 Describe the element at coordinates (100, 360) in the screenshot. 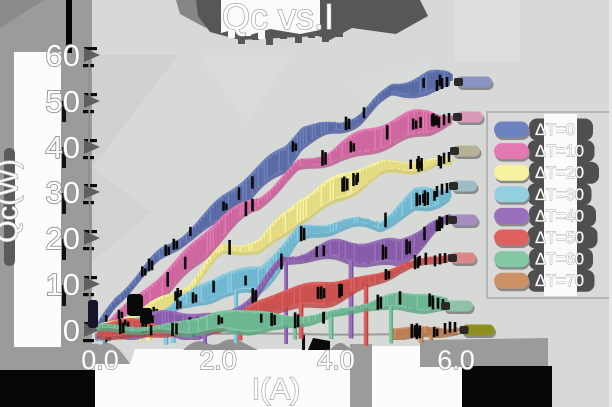

I see `svg-text: 0.0` at that location.